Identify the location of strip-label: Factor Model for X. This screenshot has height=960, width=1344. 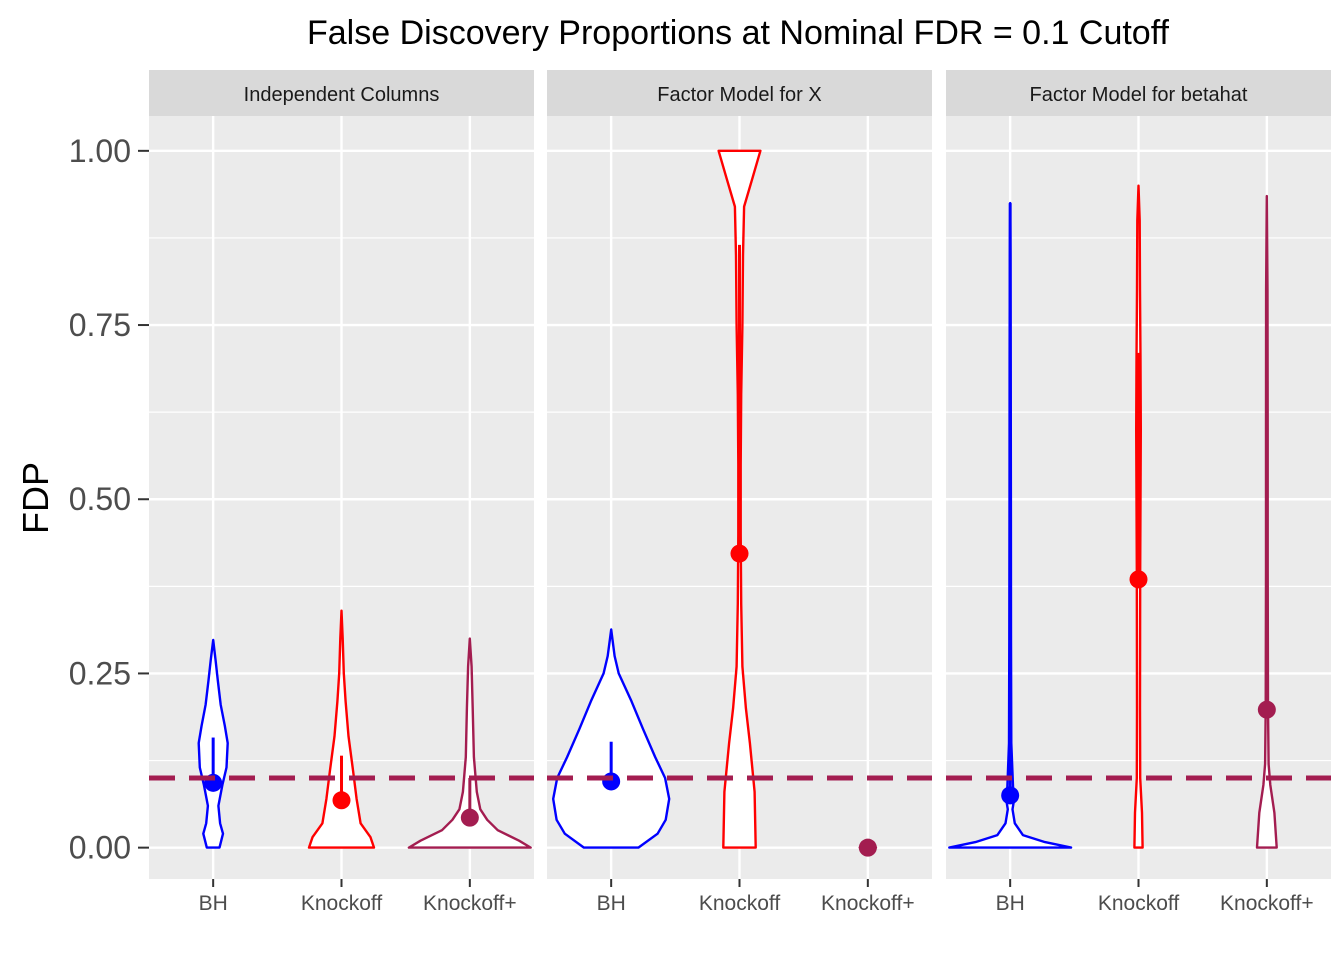
(739, 95).